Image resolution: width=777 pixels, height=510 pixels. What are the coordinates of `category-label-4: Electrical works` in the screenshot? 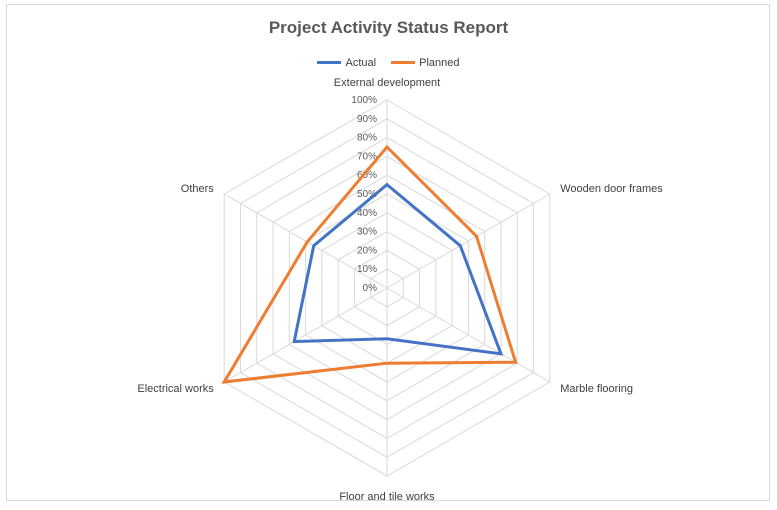 It's located at (175, 389).